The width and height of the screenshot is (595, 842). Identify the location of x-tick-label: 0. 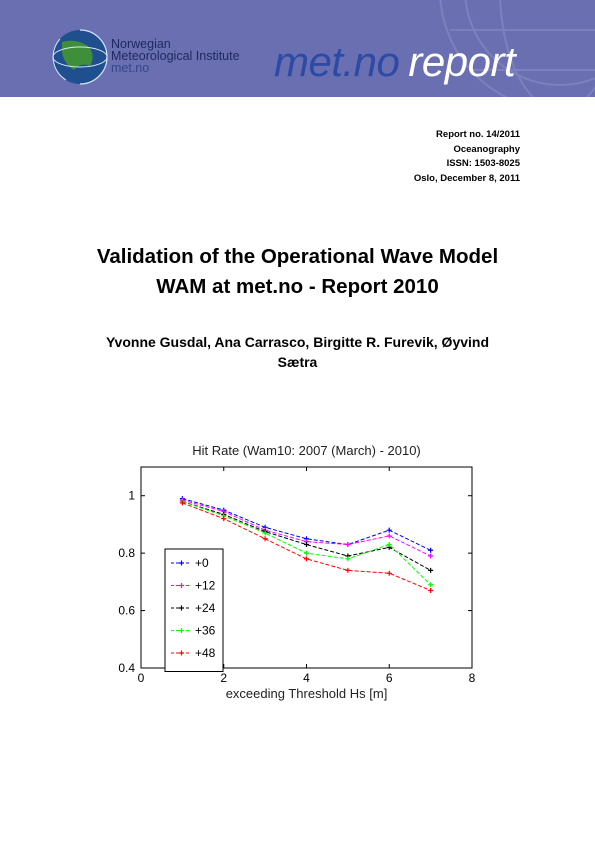
(141, 678).